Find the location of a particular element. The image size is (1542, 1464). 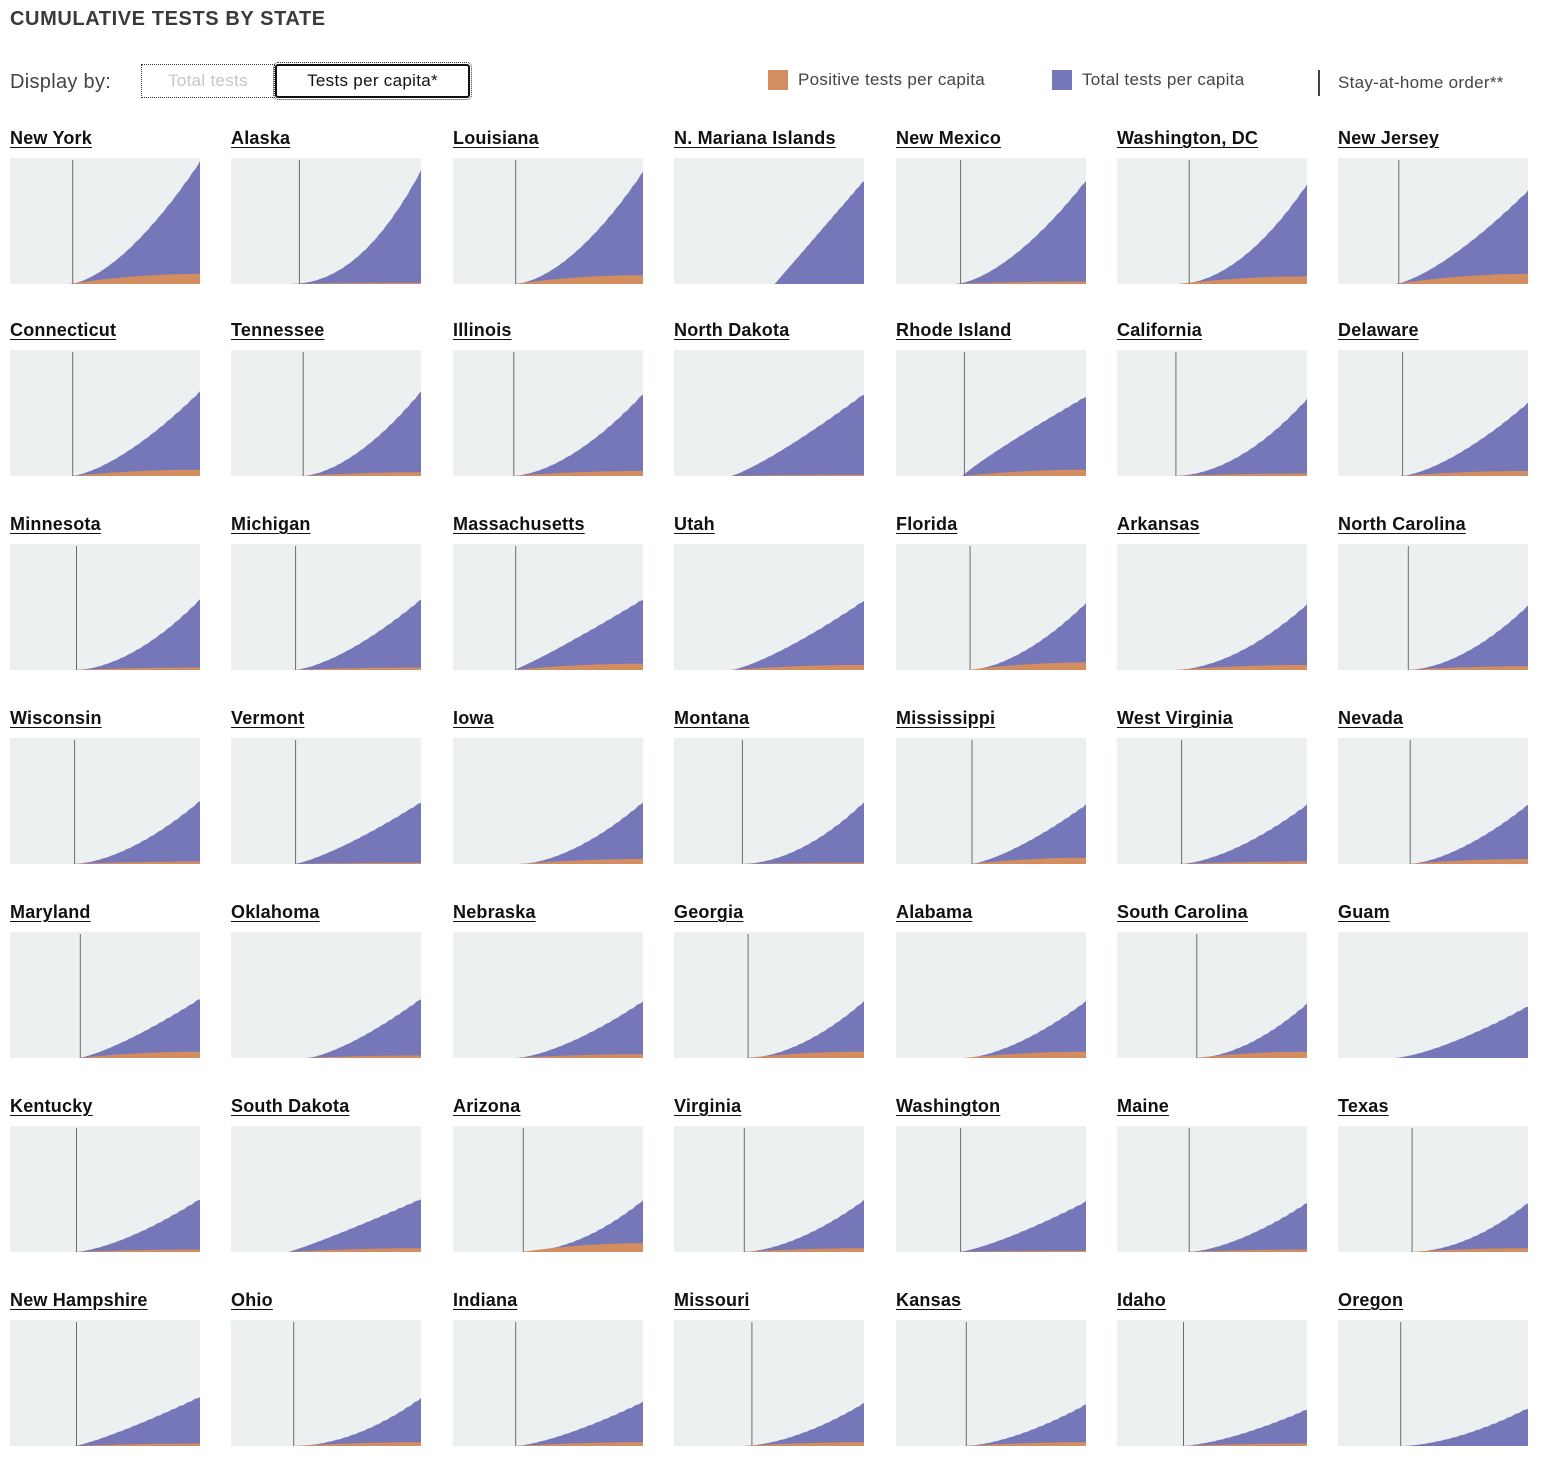

state-link-washington: Washington is located at coordinates (948, 1106).